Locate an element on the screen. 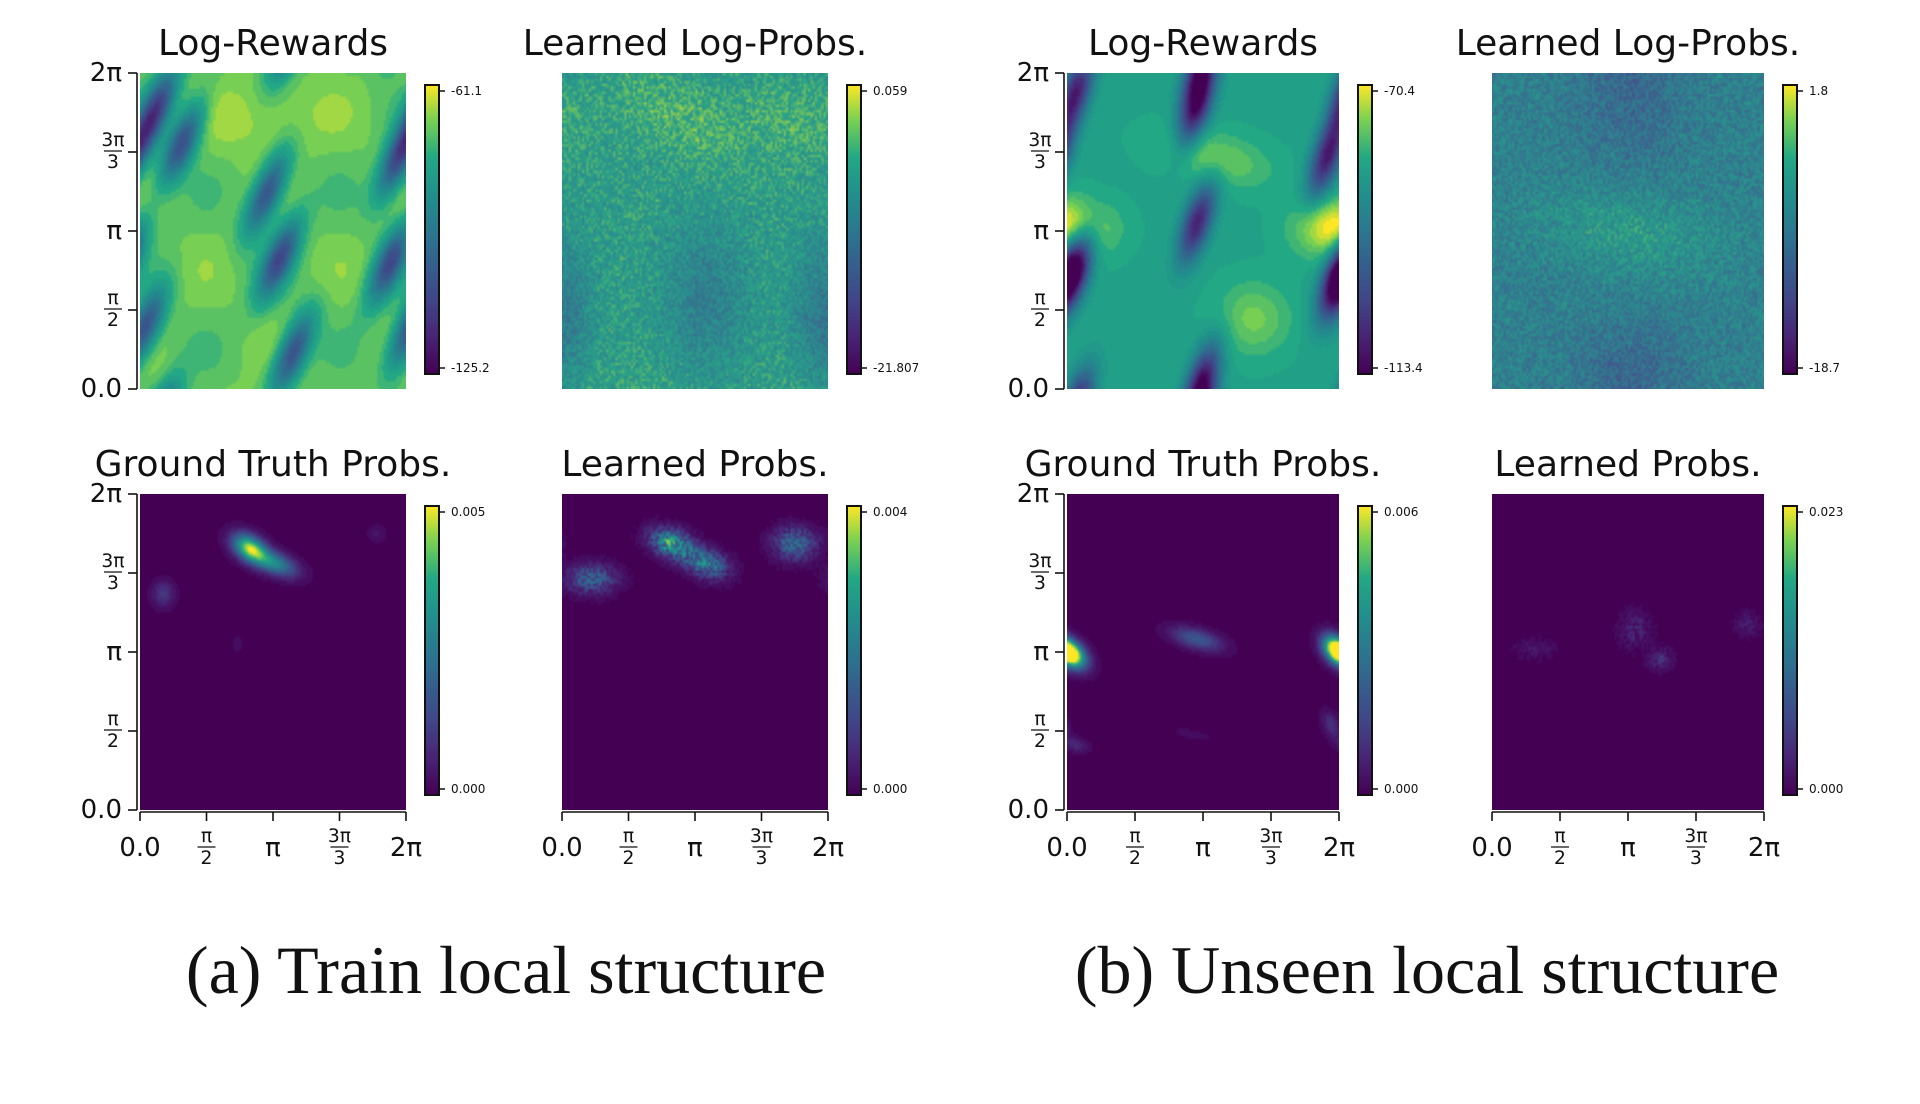  colorbar-label: 1.8 is located at coordinates (1818, 91).